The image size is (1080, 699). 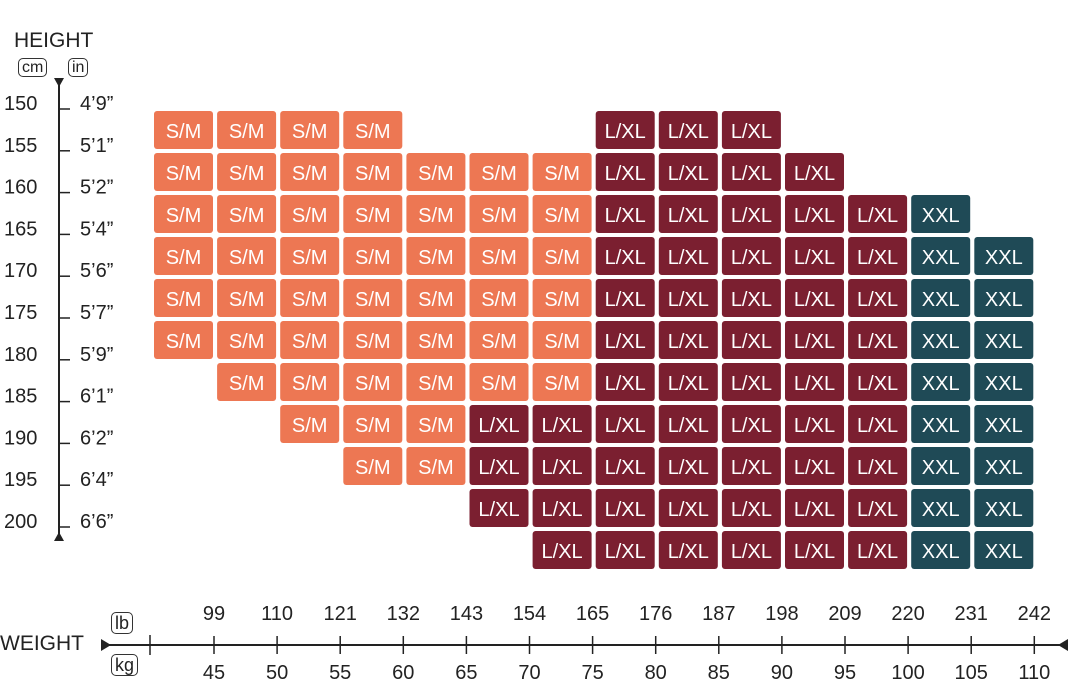 I want to click on weight-tick-kg: 80, so click(x=656, y=673).